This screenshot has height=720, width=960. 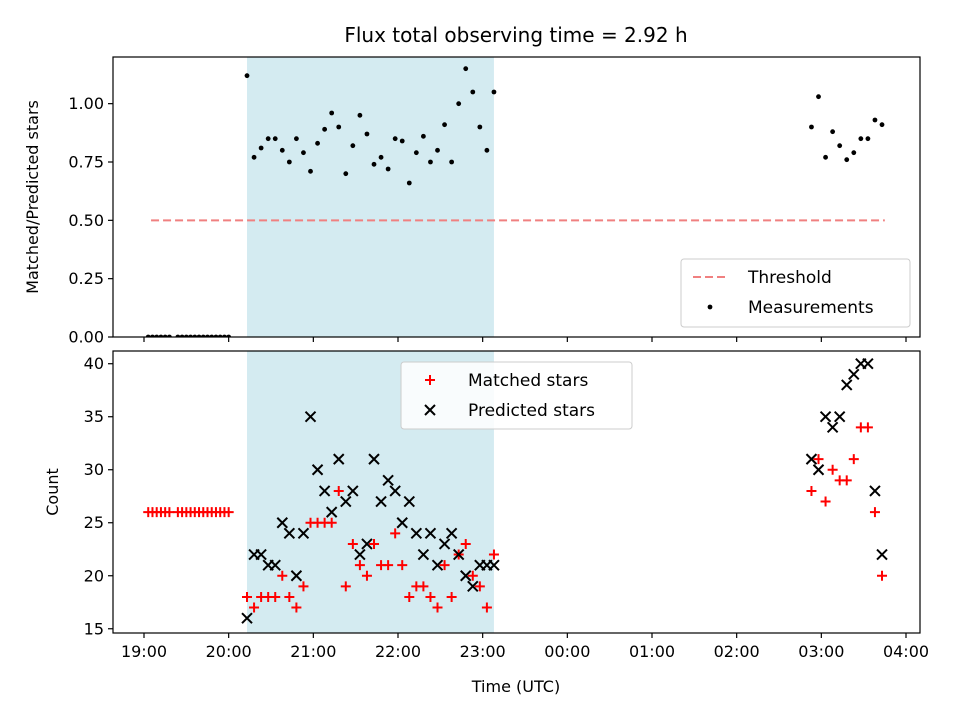 I want to click on legend-label-measurements: Measurements, so click(x=811, y=308).